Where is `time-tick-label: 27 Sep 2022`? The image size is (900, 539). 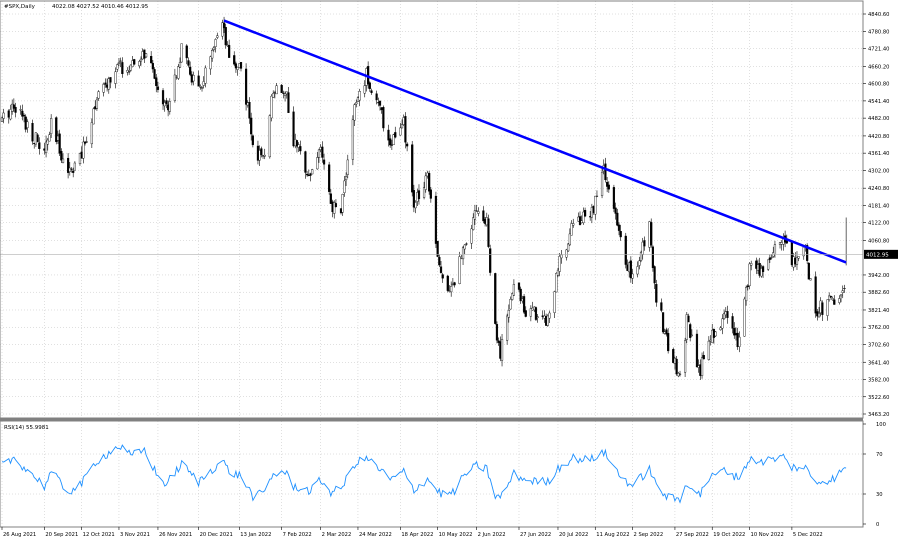 time-tick-label: 27 Sep 2022 is located at coordinates (692, 535).